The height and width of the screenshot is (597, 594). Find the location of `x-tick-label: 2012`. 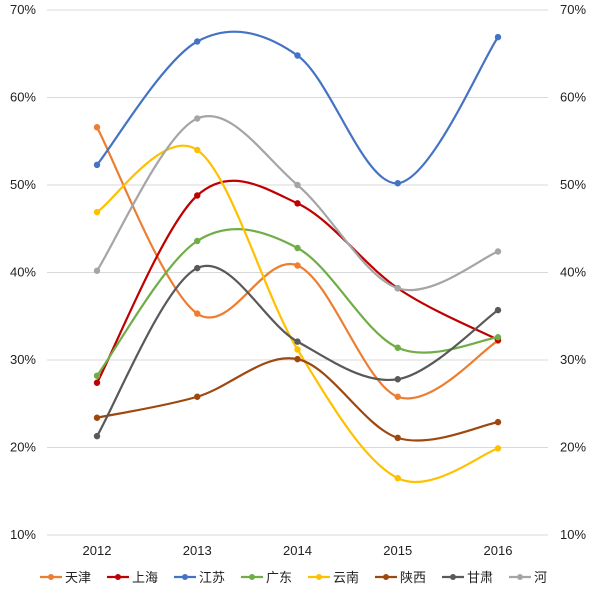

x-tick-label: 2012 is located at coordinates (97, 550).